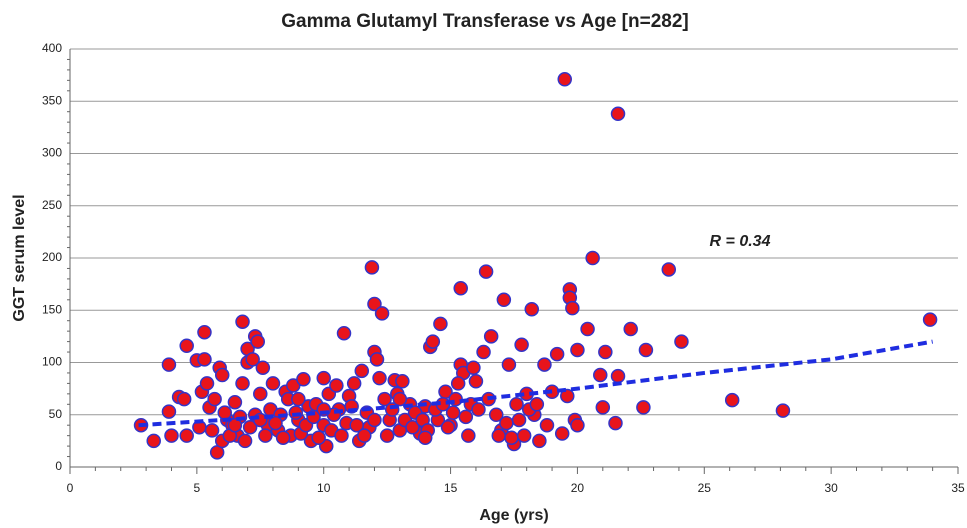  What do you see at coordinates (56, 414) in the screenshot?
I see `y-tick-label: 50` at bounding box center [56, 414].